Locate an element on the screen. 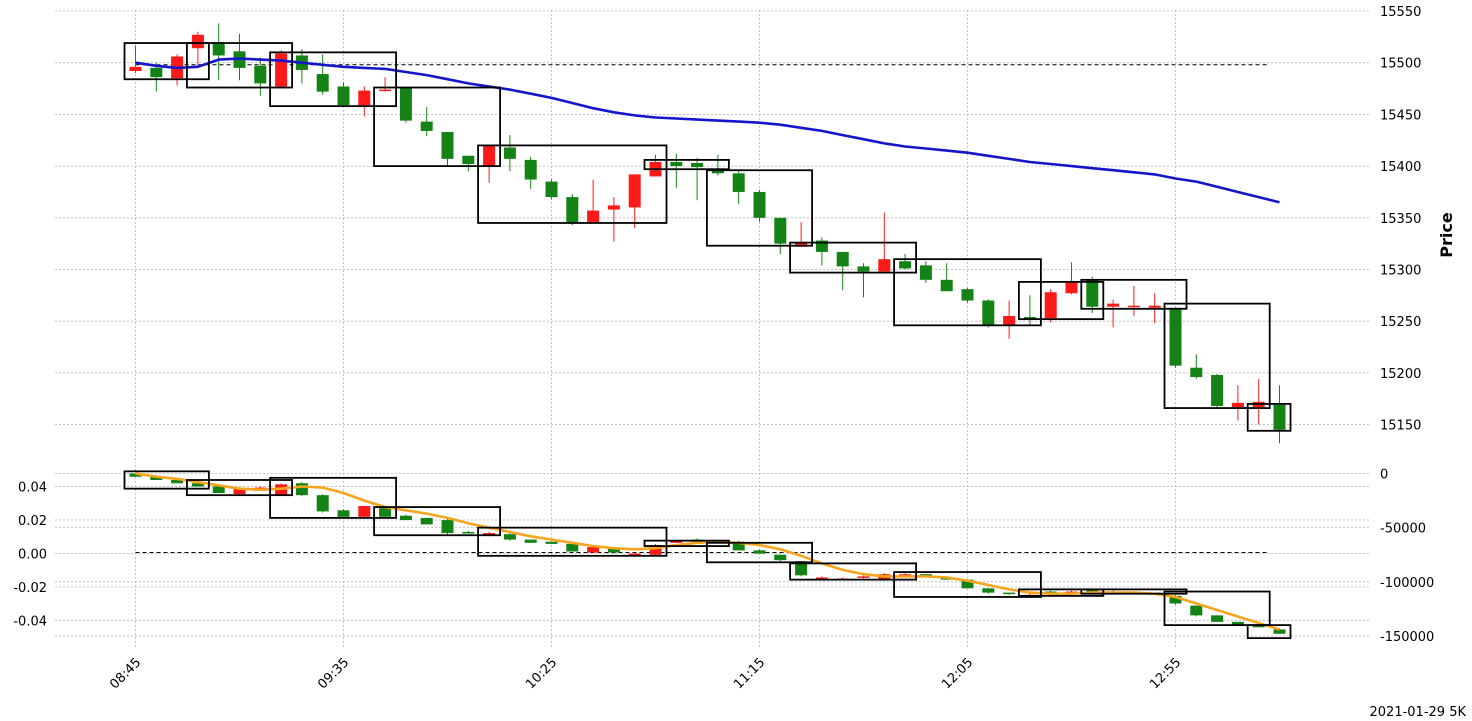  price-tick-label: 15400 is located at coordinates (1400, 167).